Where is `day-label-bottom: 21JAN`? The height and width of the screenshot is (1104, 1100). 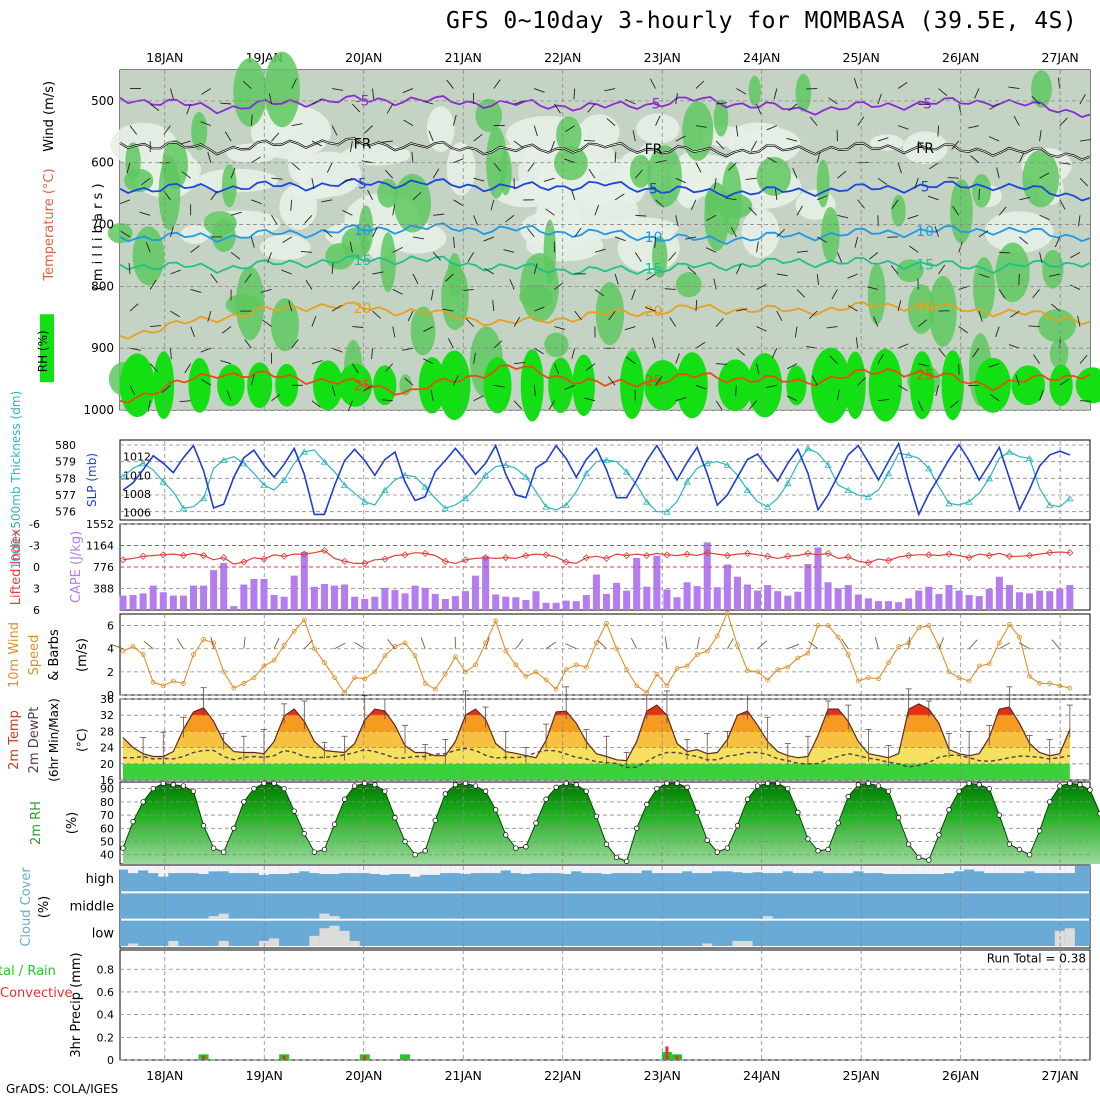
day-label-bottom: 21JAN is located at coordinates (463, 1075).